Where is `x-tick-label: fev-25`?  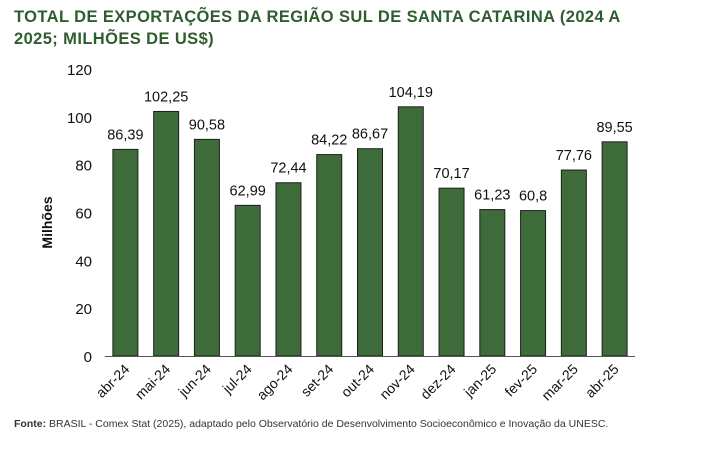
x-tick-label: fev-25 is located at coordinates (520, 380).